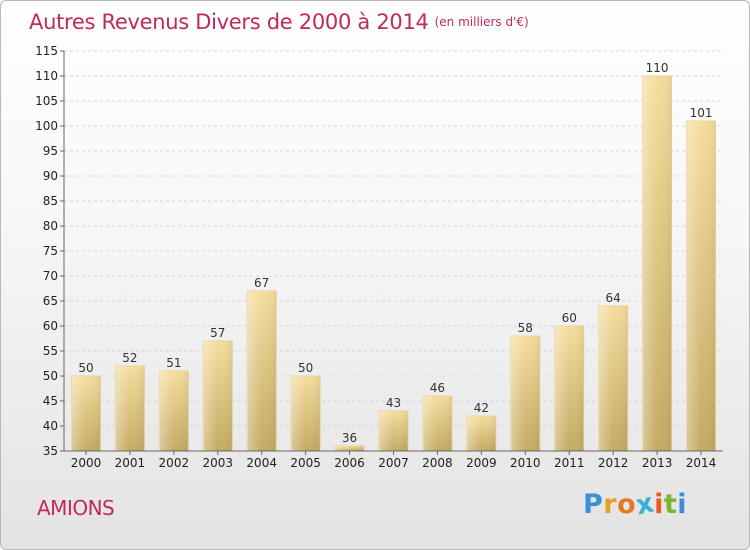 This screenshot has width=750, height=550. Describe the element at coordinates (46, 51) in the screenshot. I see `y-tick-label: 115` at that location.